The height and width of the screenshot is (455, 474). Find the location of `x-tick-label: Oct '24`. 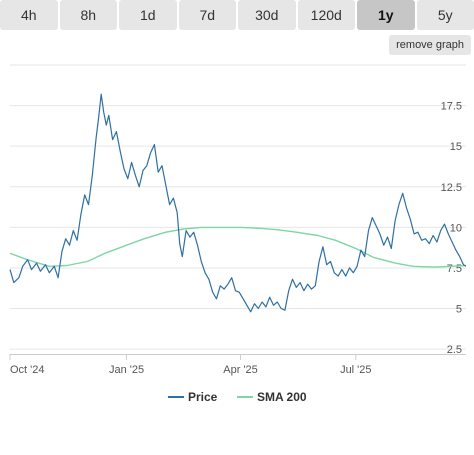

x-tick-label: Oct '24 is located at coordinates (27, 370).